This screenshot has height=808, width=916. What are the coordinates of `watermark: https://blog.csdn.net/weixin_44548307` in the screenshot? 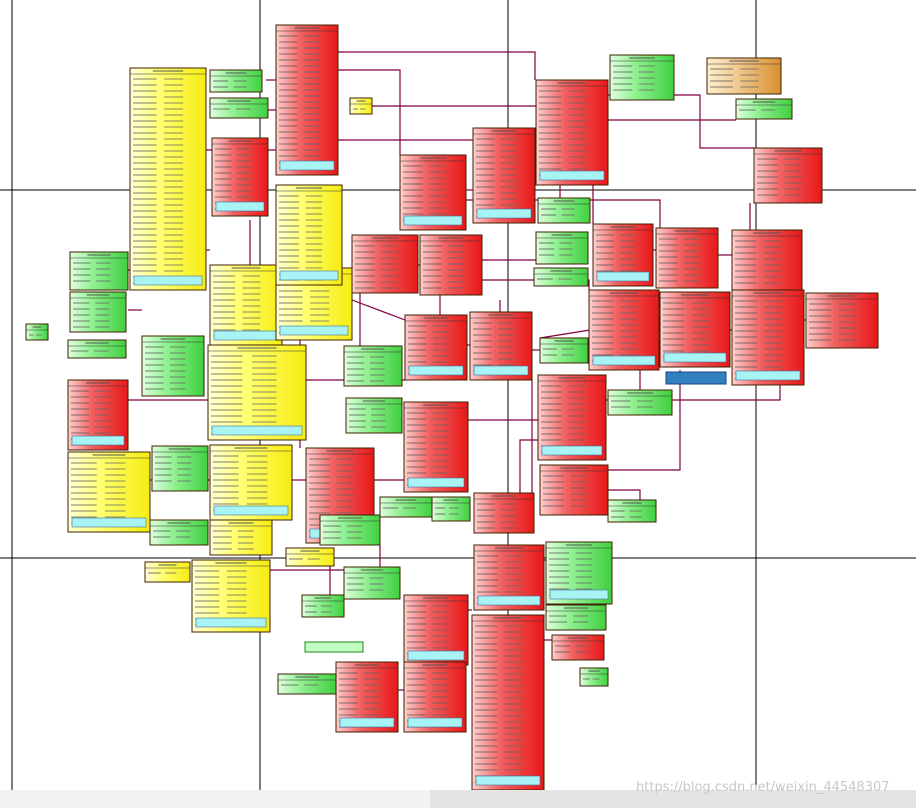 It's located at (763, 787).